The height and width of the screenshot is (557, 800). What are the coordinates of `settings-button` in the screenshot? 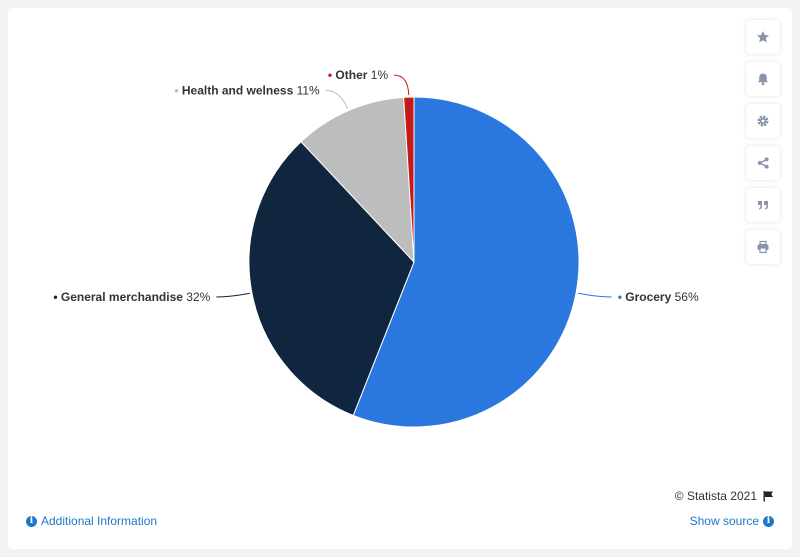 It's located at (763, 121).